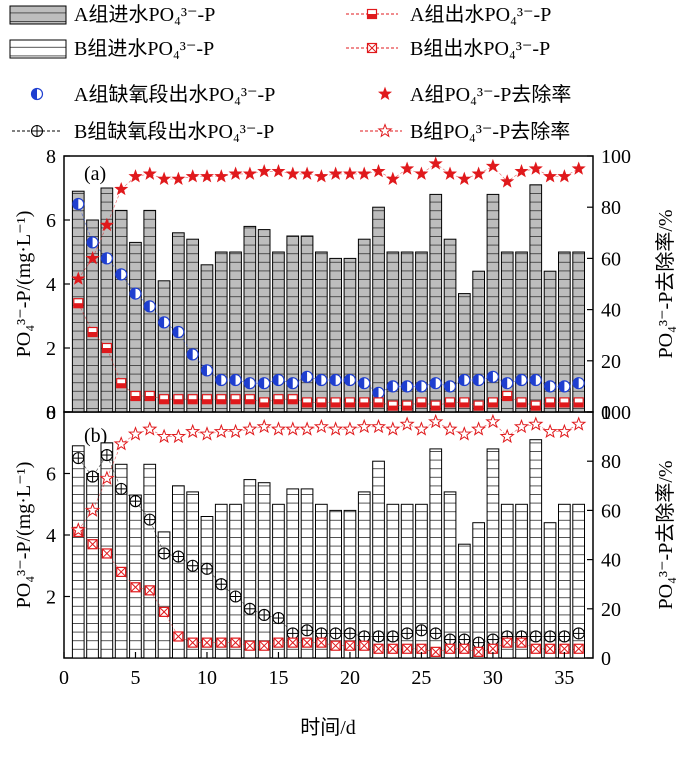  I want to click on legend-label-b-influent: B组进水PO₄³⁻-P, so click(144, 48).